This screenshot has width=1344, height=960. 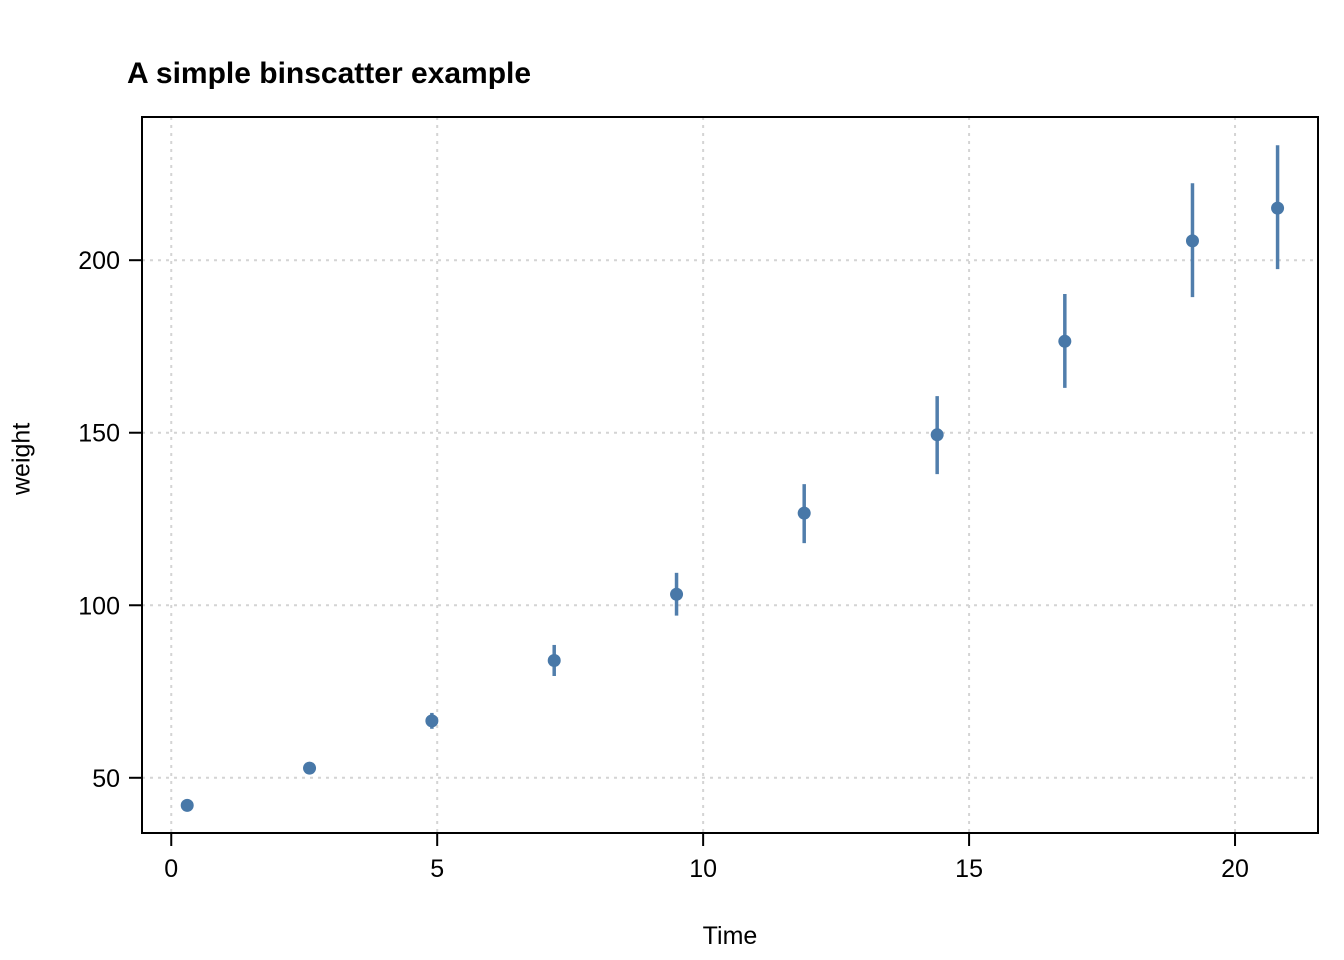 What do you see at coordinates (99, 606) in the screenshot?
I see `y-tick-label: 100` at bounding box center [99, 606].